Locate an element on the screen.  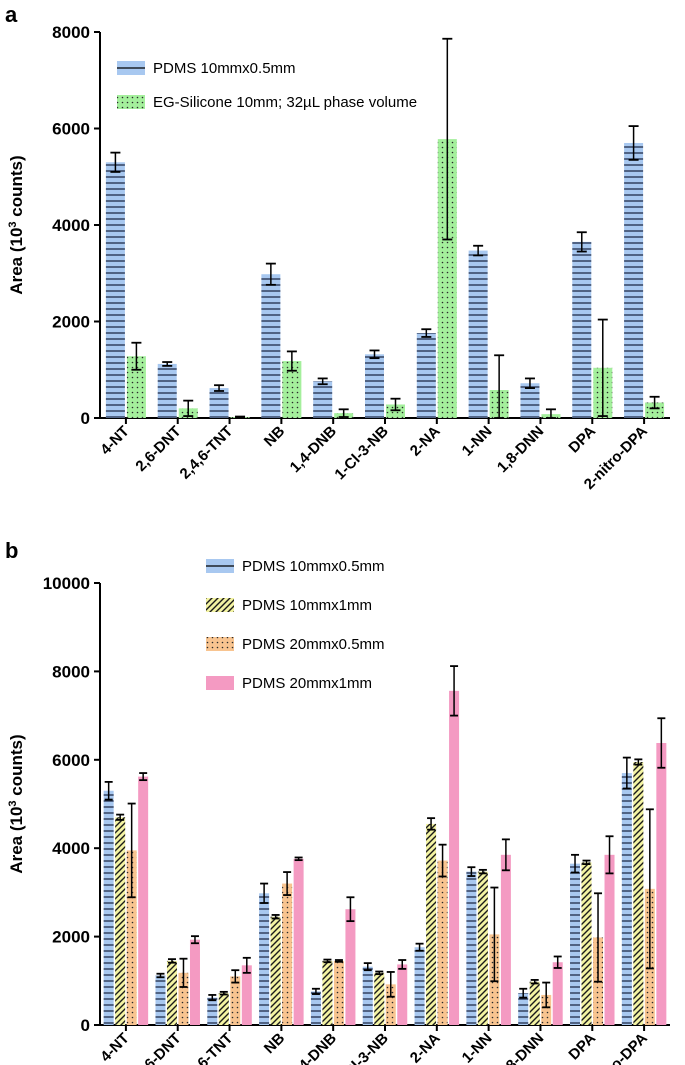
panel-b-y-tick-label: 0 is located at coordinates (85, 1025).